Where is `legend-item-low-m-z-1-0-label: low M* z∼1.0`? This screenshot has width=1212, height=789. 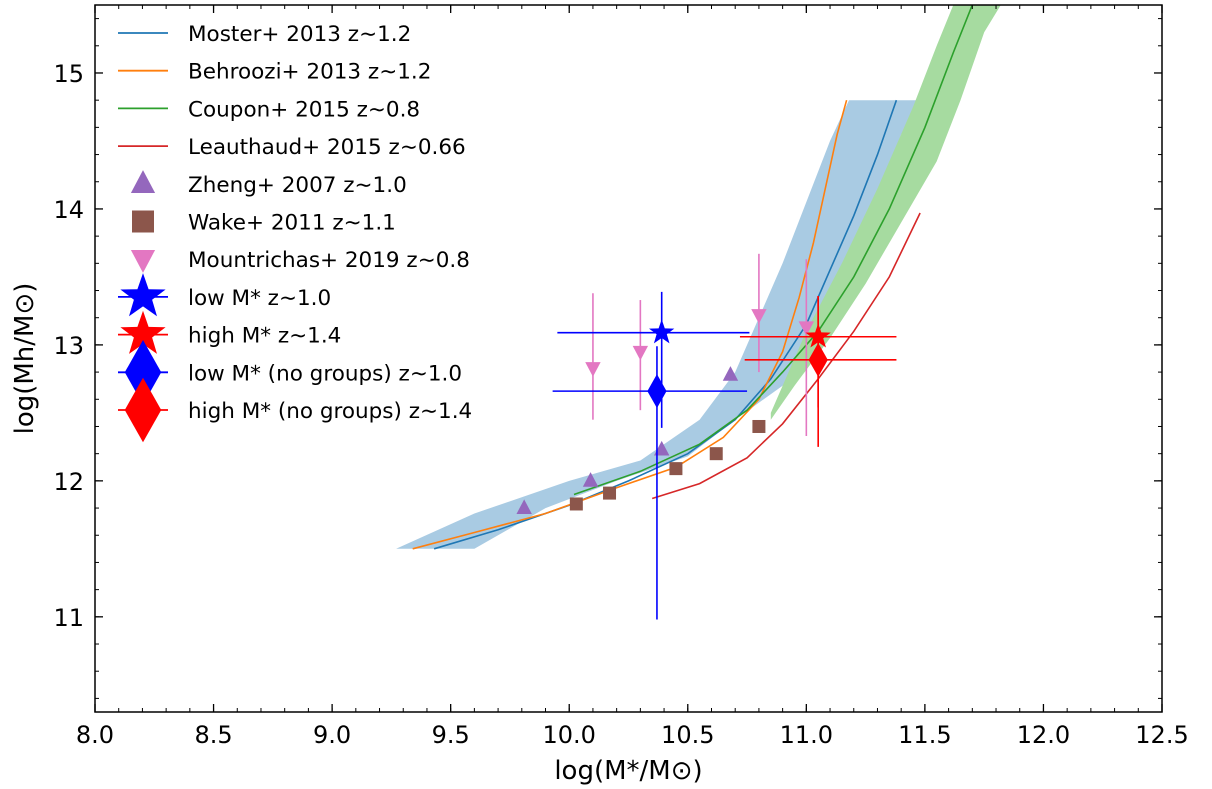
legend-item-low-m-z-1-0-label: low M* z∼1.0 is located at coordinates (259, 298).